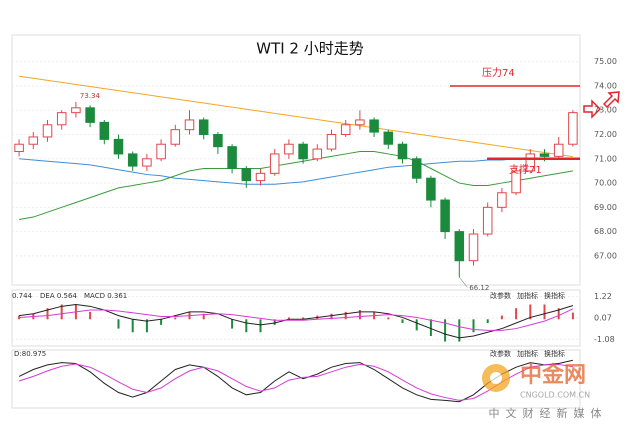 The width and height of the screenshot is (633, 425). I want to click on k-line, so click(296, 381).